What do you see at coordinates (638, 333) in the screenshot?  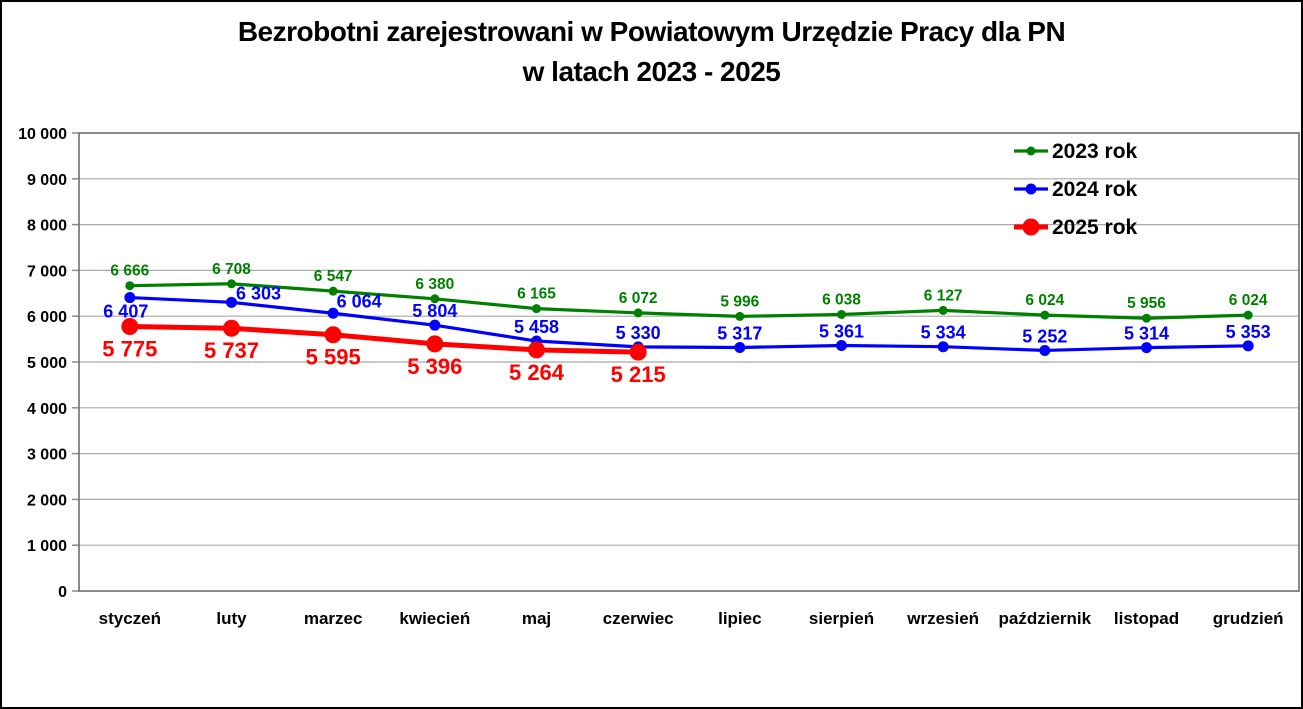 I see `data-point-label: 5 330` at bounding box center [638, 333].